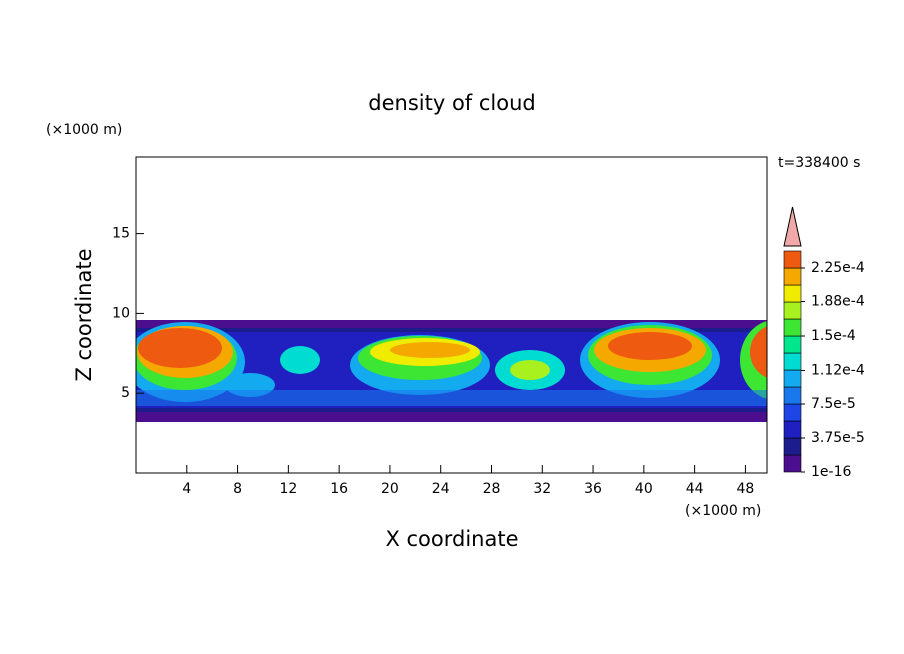  Describe the element at coordinates (746, 489) in the screenshot. I see `x-tick-label: 48` at that location.